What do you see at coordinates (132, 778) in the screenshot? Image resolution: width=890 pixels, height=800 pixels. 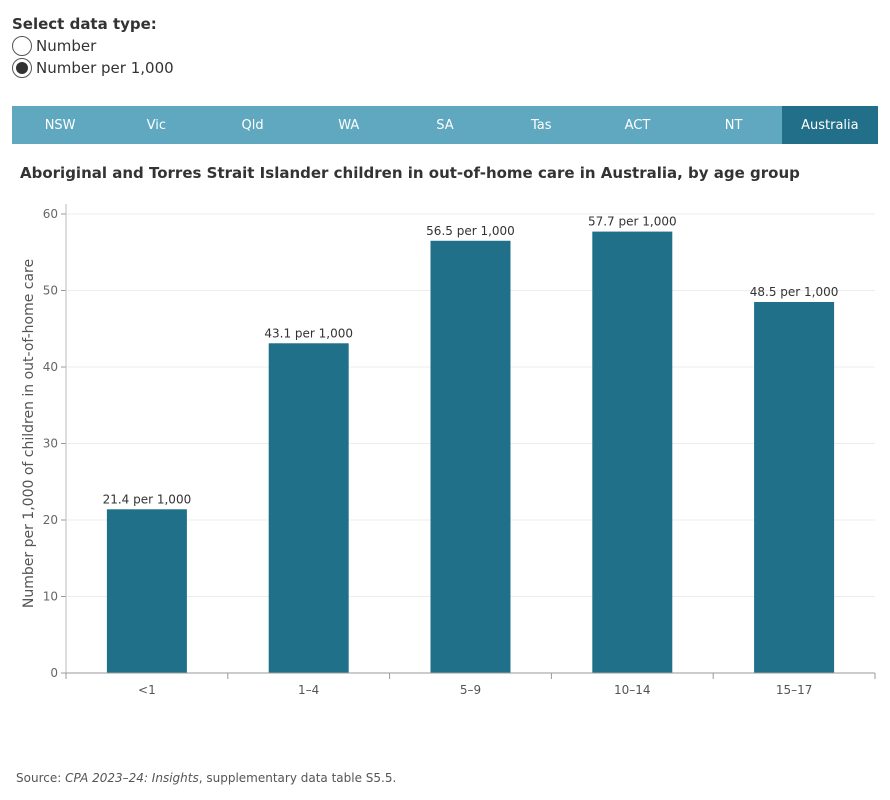 I see `source-title: CPA 2023–24: Insights` at bounding box center [132, 778].